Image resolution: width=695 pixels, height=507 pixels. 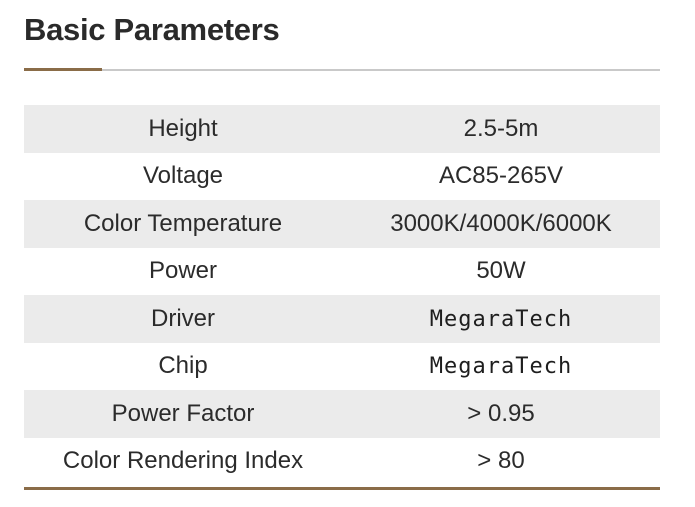 What do you see at coordinates (183, 461) in the screenshot?
I see `param-label: Color Rendering Index` at bounding box center [183, 461].